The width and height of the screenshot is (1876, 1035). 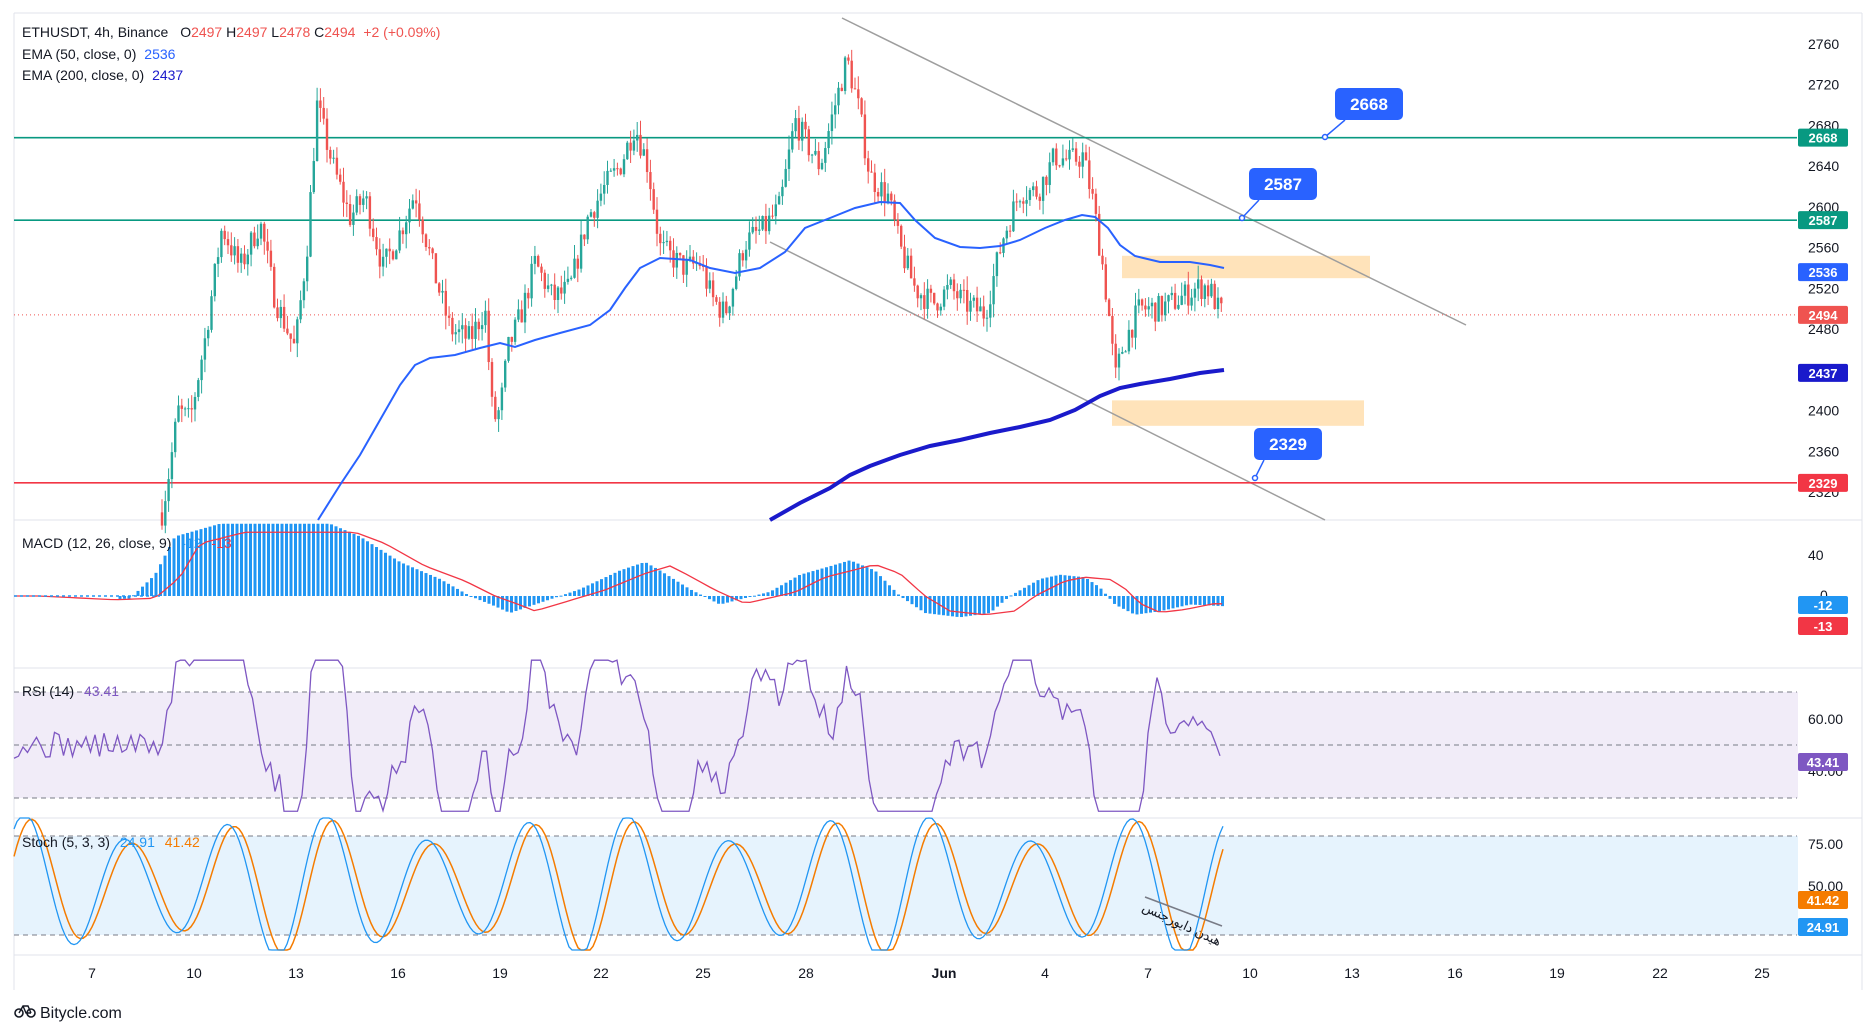 I want to click on price-tick-2640: 2640, so click(x=1823, y=166).